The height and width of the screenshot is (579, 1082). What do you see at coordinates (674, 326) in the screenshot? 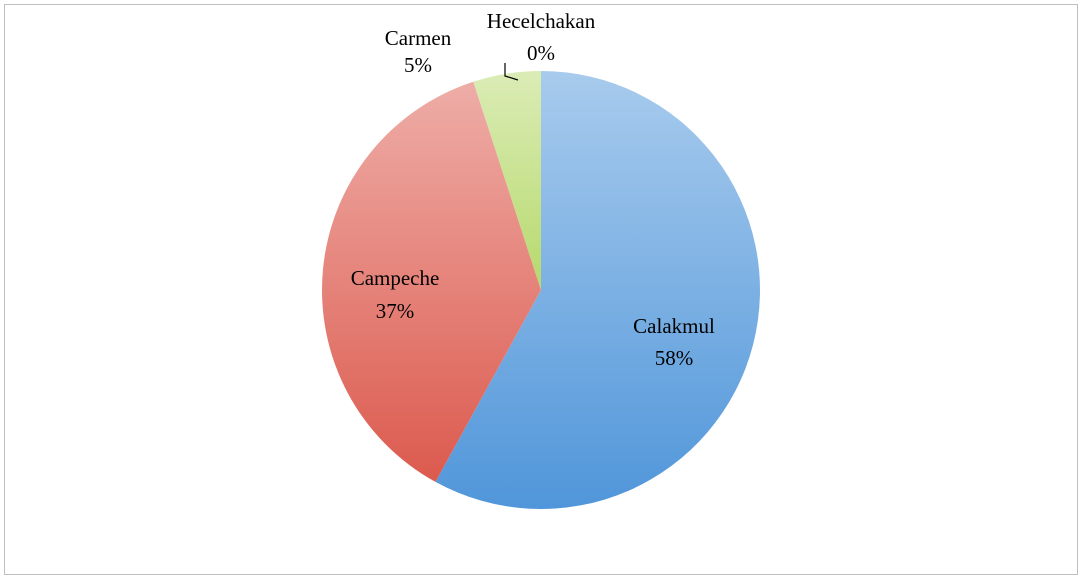
I see `slice-label: Calakmul` at bounding box center [674, 326].